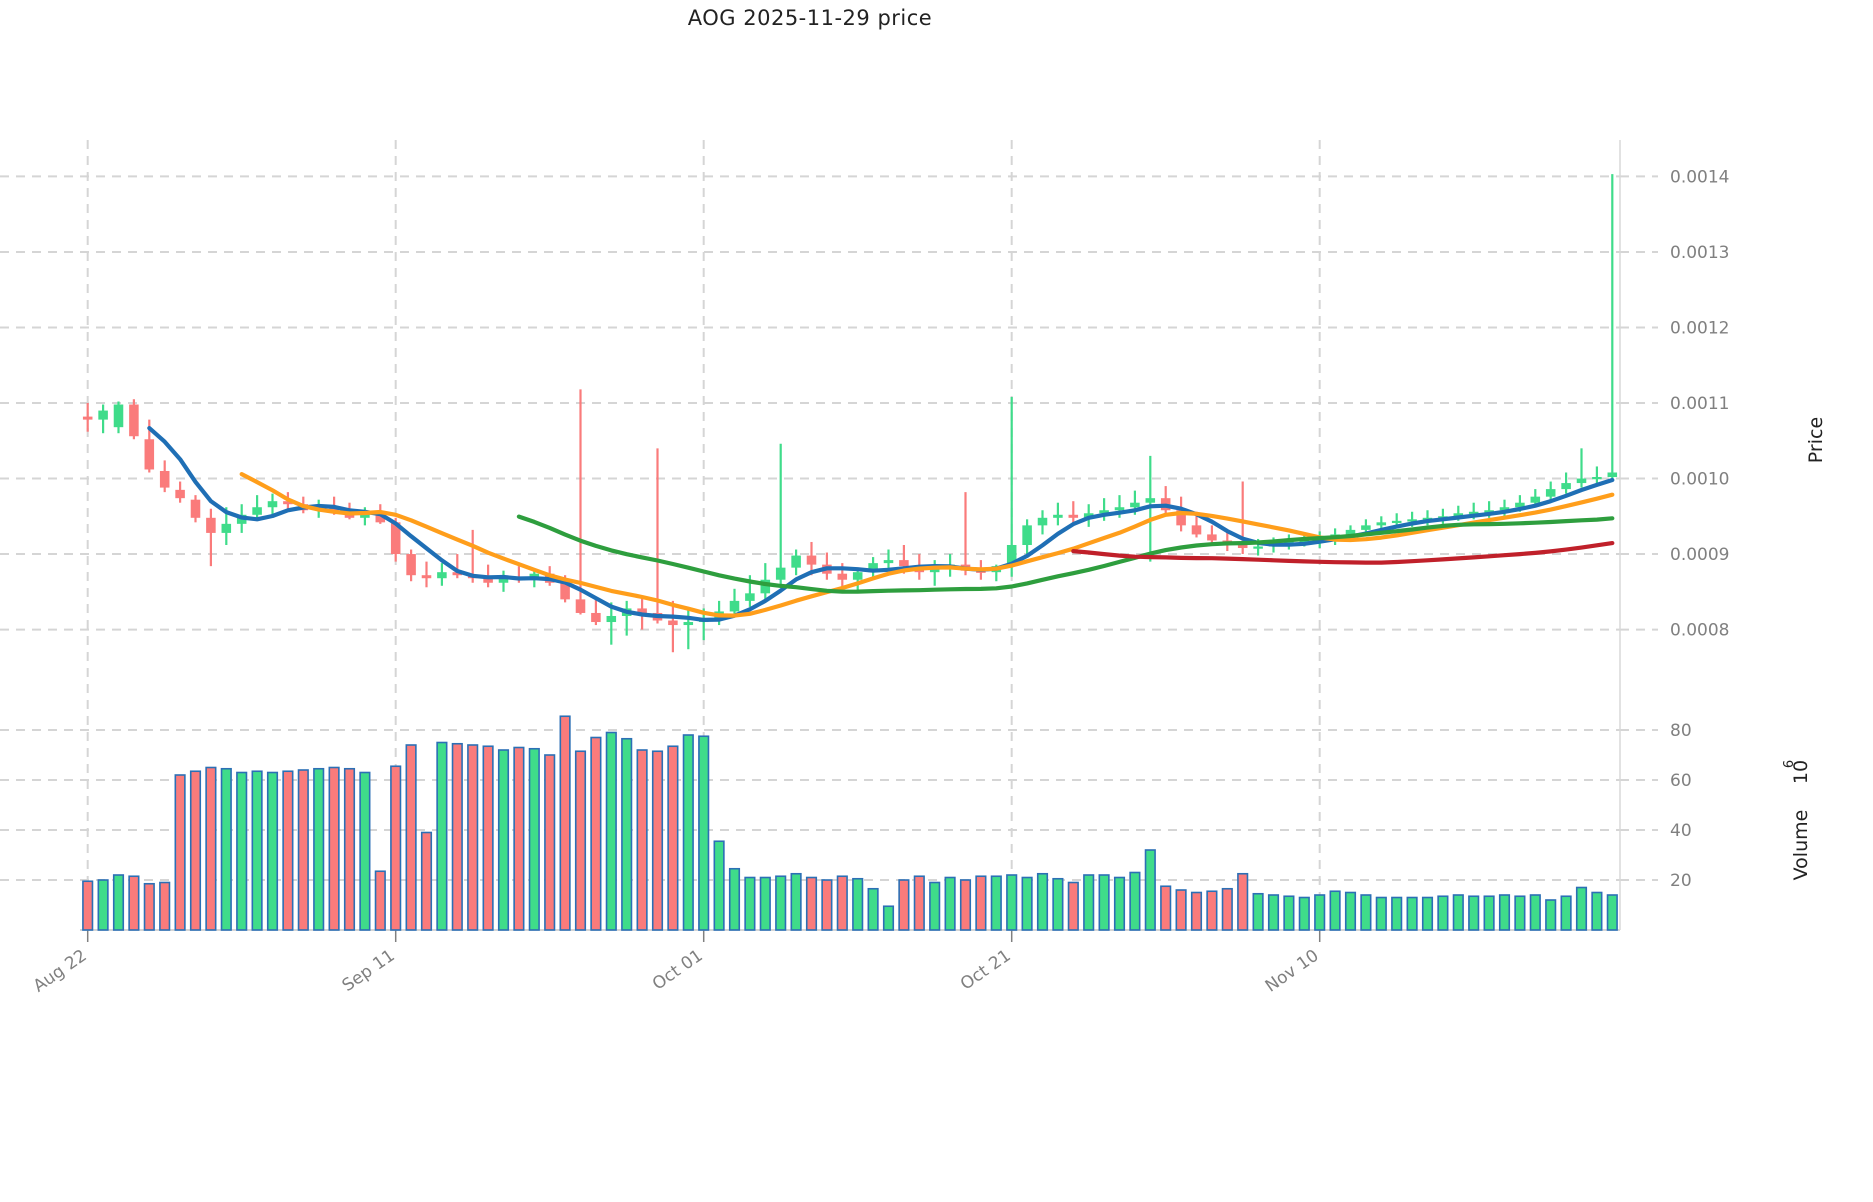  Describe the element at coordinates (1699, 404) in the screenshot. I see `price-tick-label: 0.0011` at that location.